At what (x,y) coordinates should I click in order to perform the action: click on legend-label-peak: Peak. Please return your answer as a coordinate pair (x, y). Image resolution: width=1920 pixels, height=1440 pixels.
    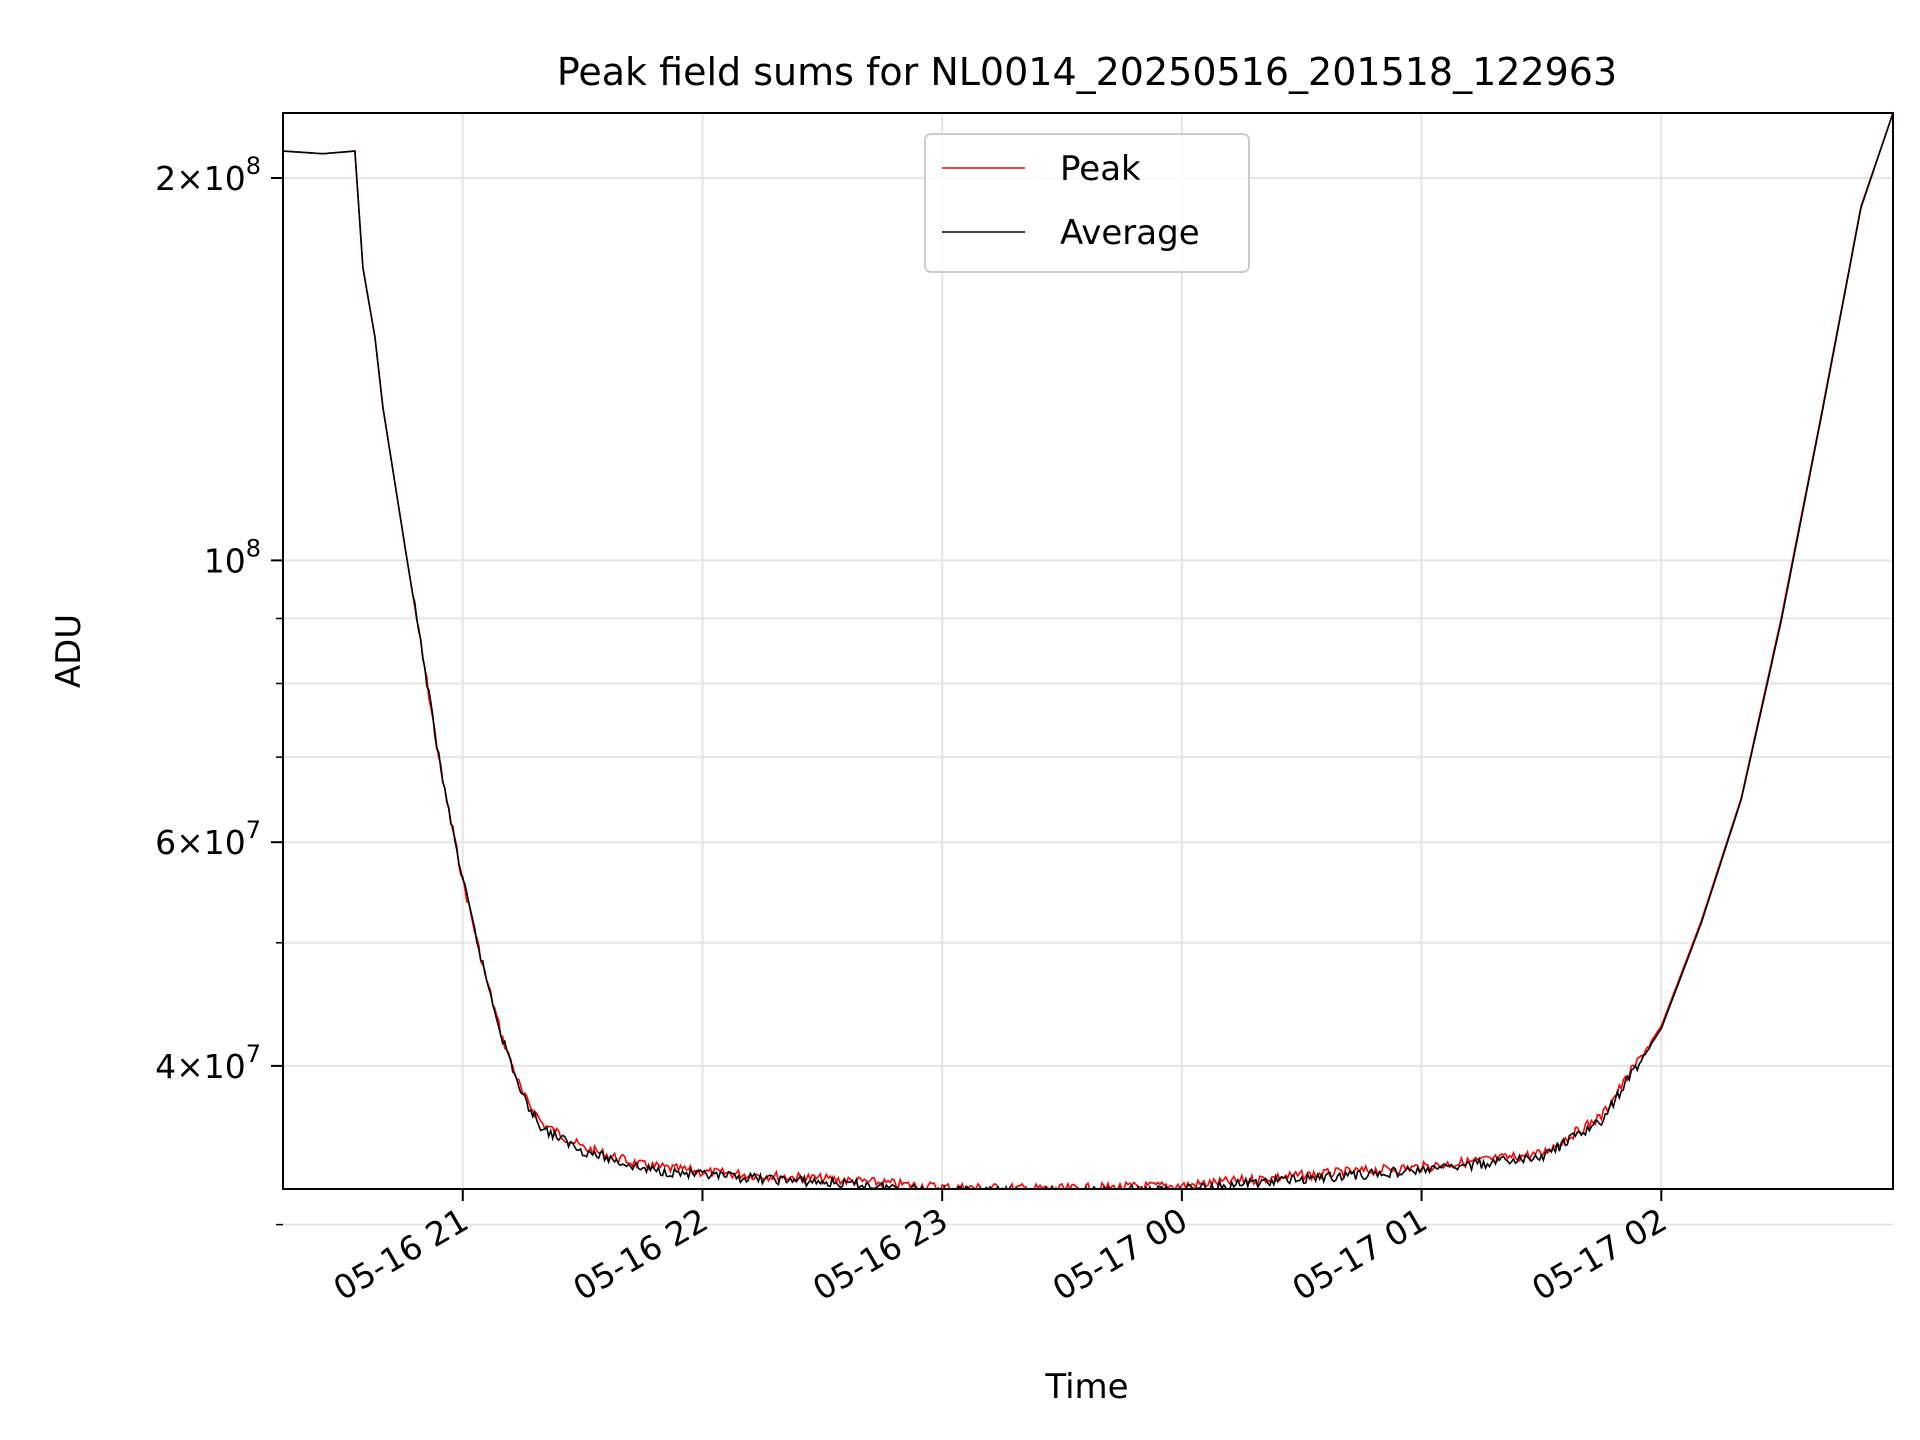
    Looking at the image, I should click on (1100, 169).